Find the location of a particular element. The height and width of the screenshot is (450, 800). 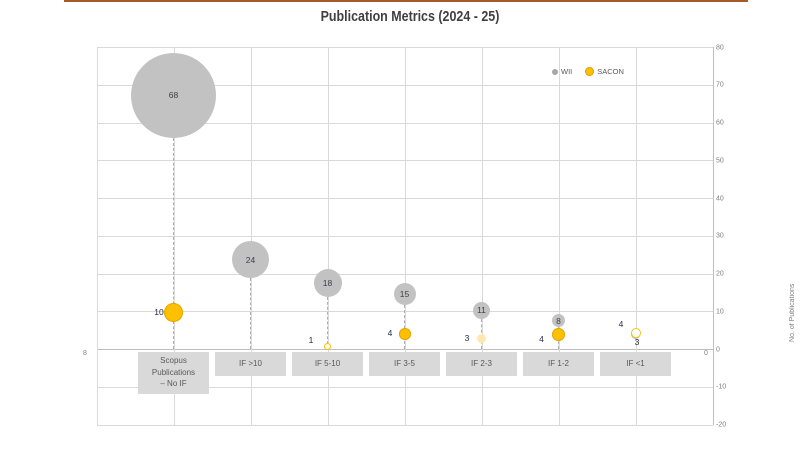

data-label: 11 is located at coordinates (481, 310).